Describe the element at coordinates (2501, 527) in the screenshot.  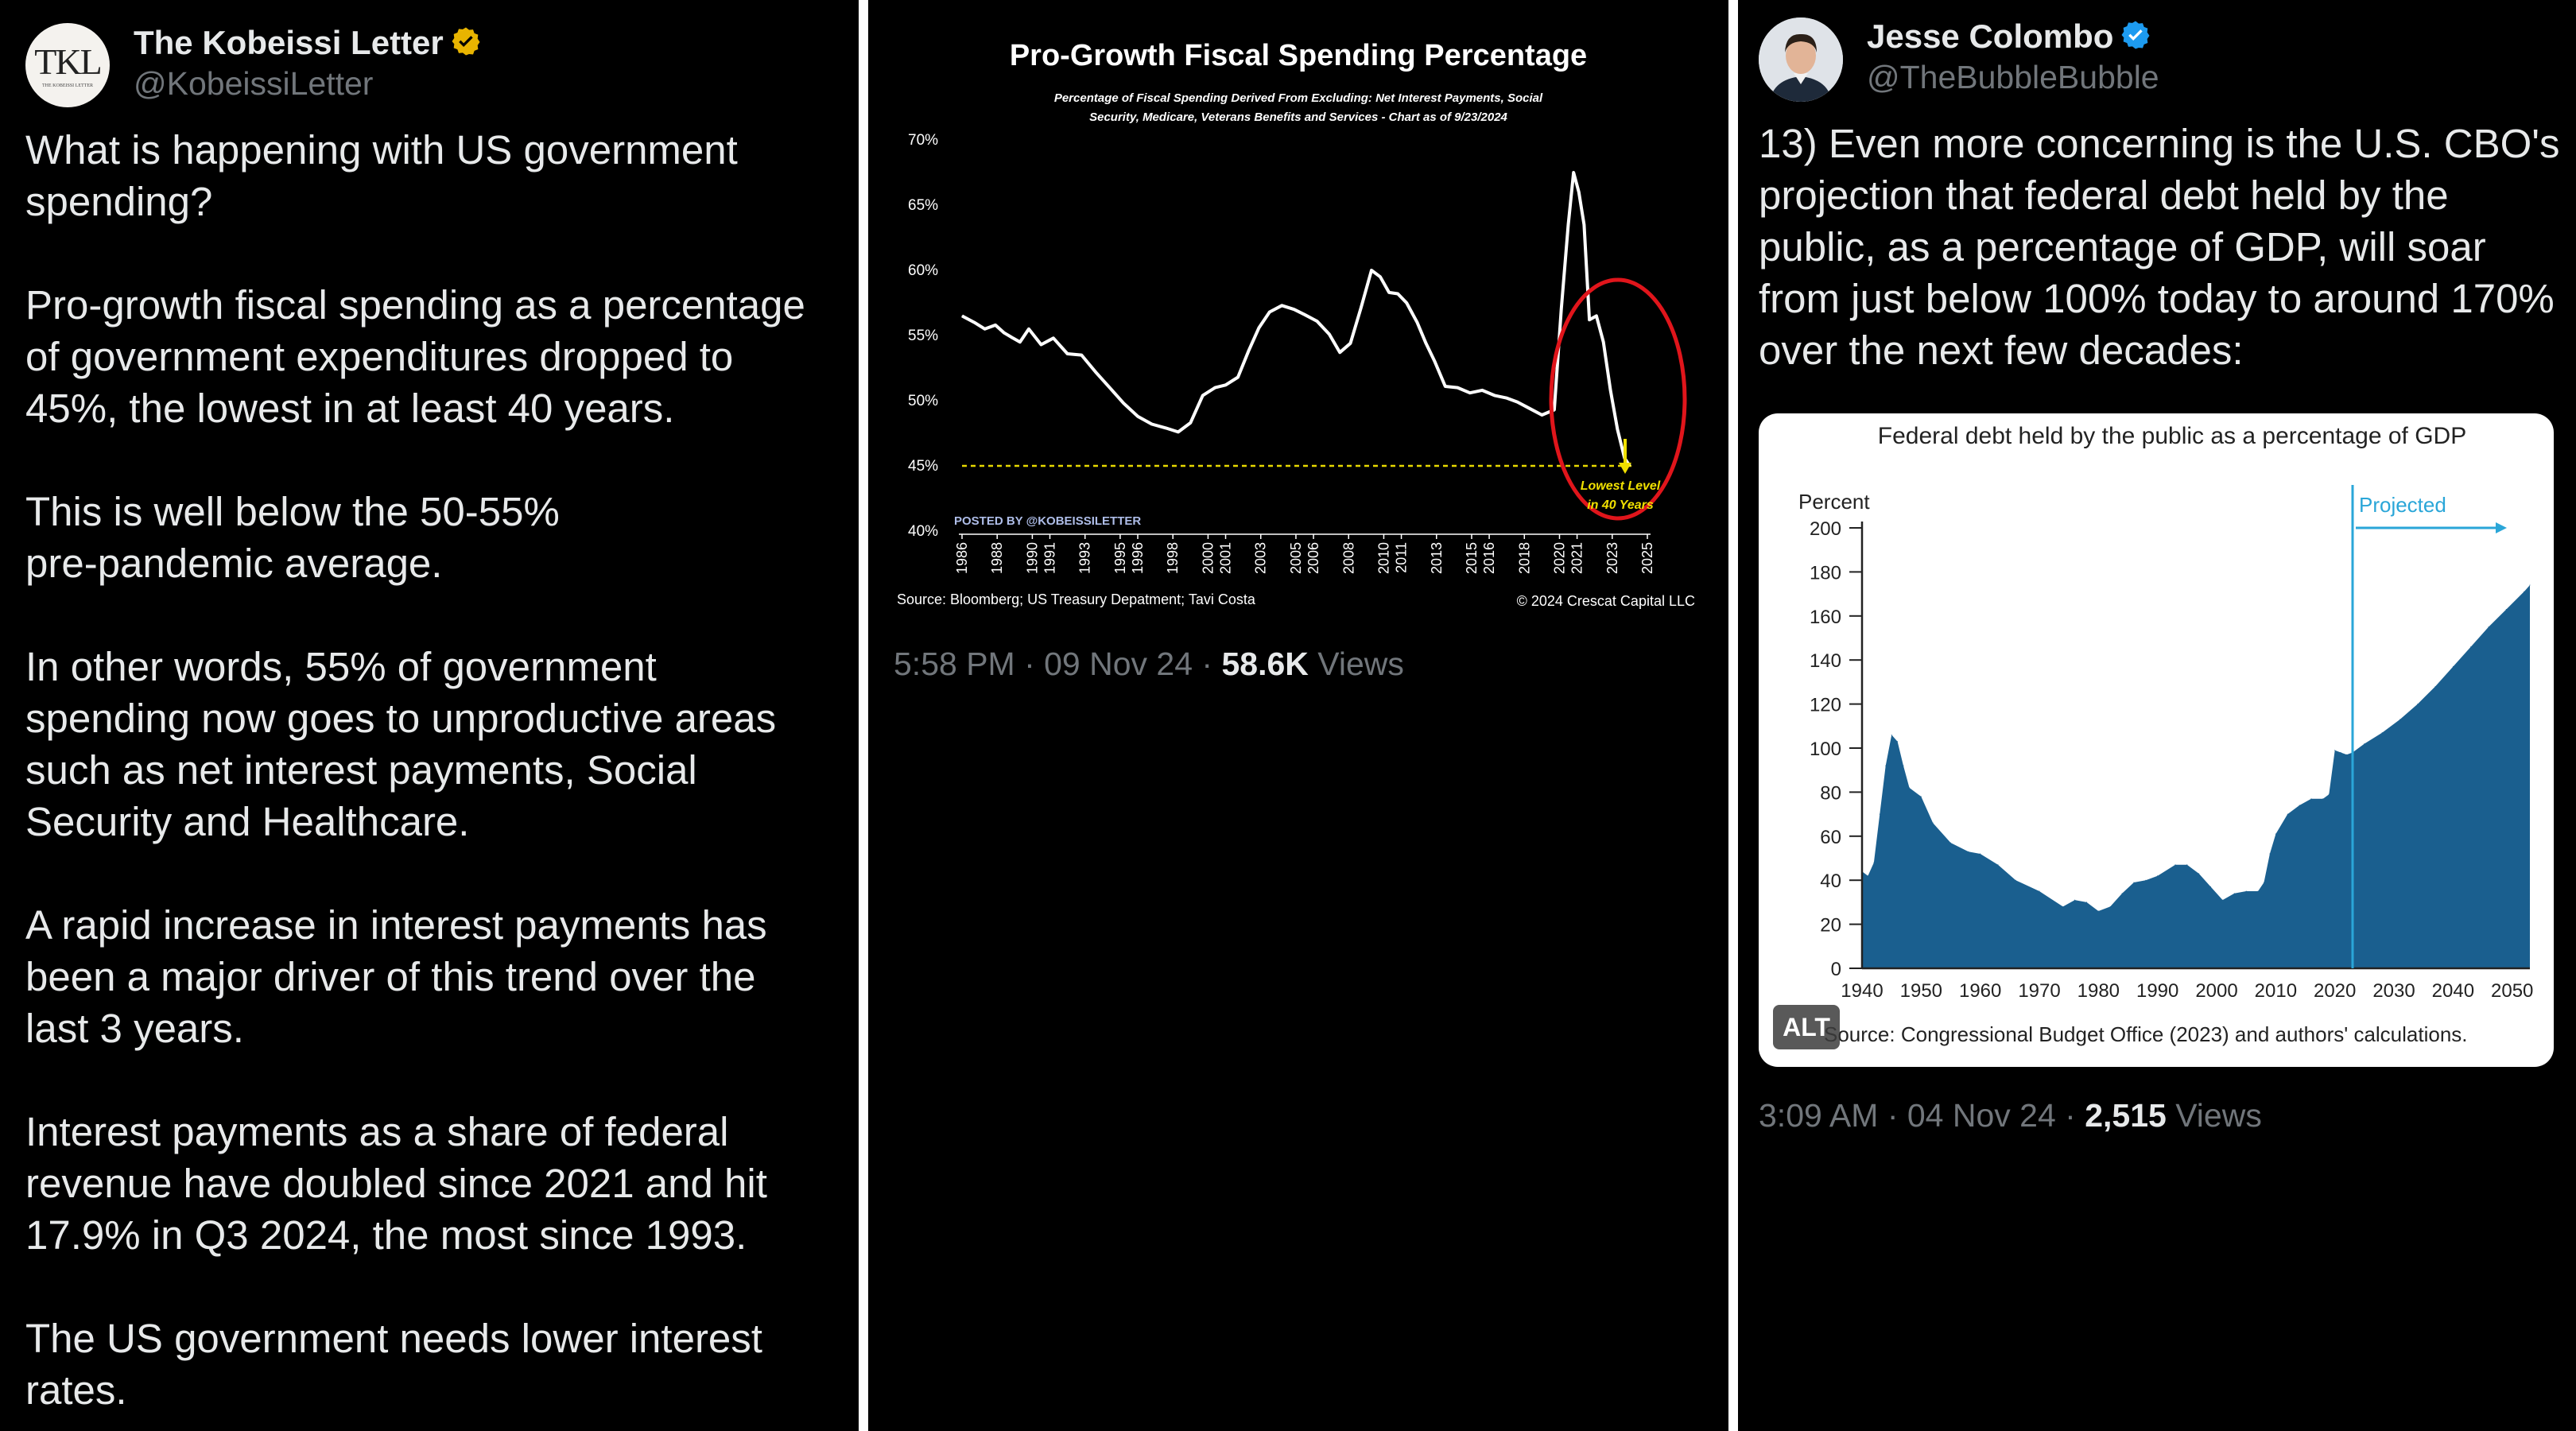
I see `projected-arrowhead` at that location.